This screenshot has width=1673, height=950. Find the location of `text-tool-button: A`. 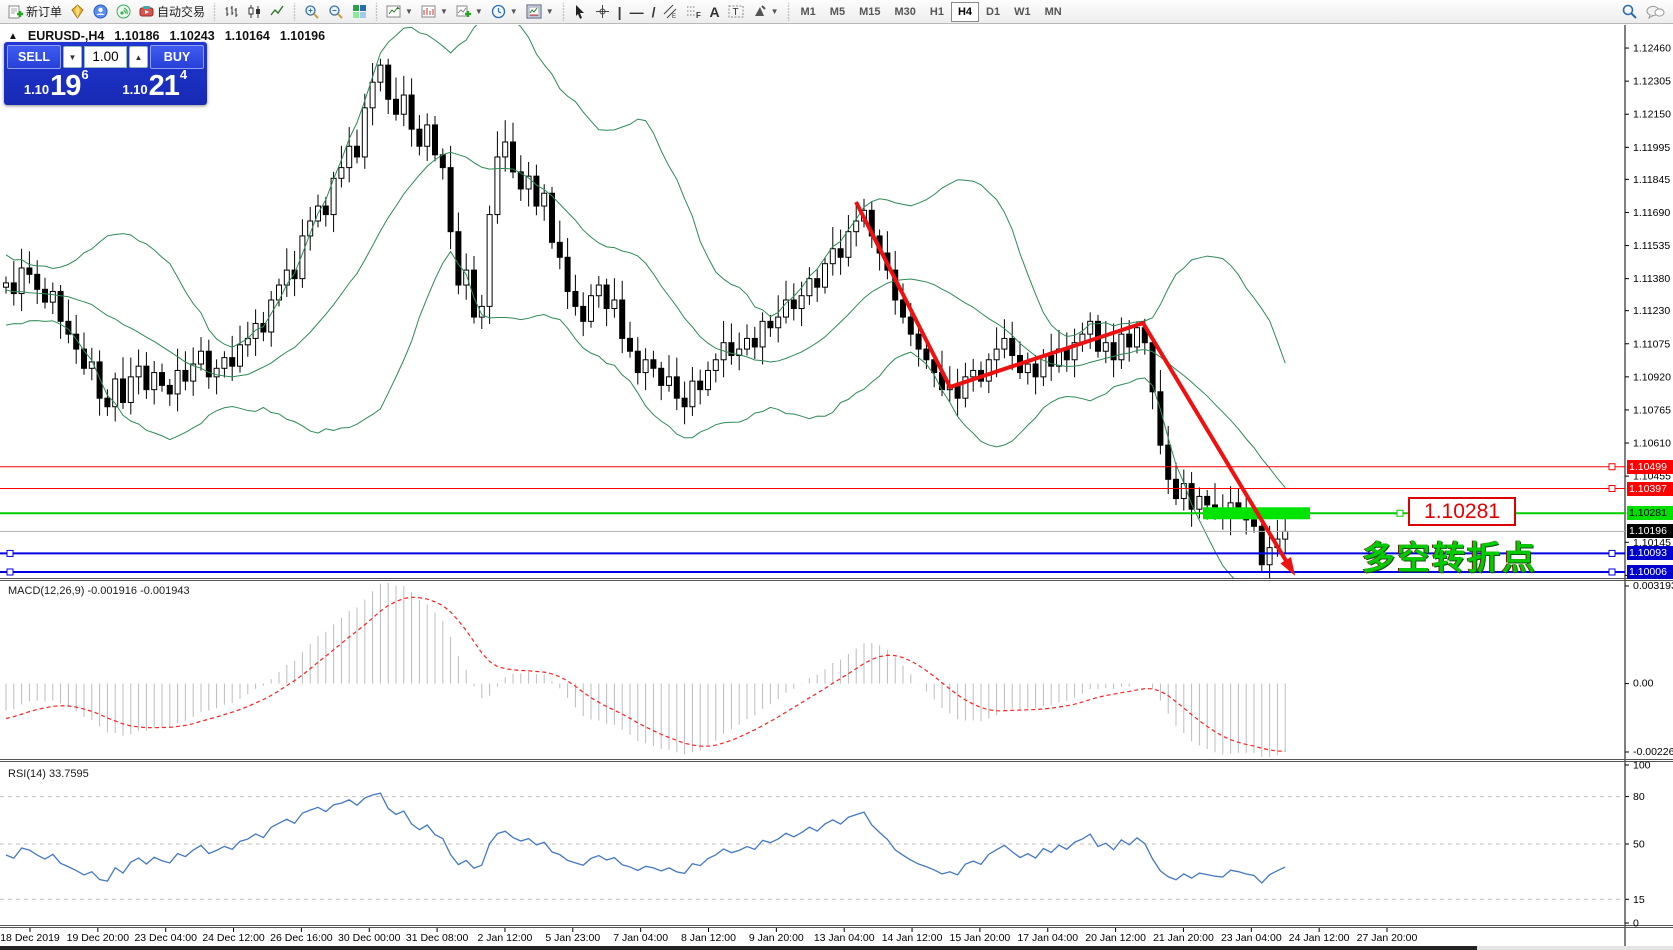

text-tool-button: A is located at coordinates (714, 12).